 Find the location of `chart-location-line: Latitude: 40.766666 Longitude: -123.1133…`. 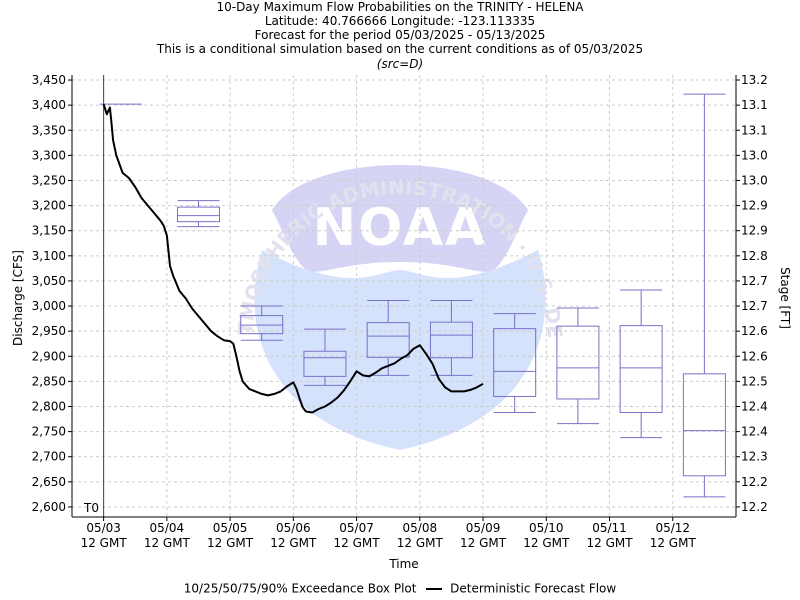

chart-location-line: Latitude: 40.766666 Longitude: -123.1133… is located at coordinates (400, 21).